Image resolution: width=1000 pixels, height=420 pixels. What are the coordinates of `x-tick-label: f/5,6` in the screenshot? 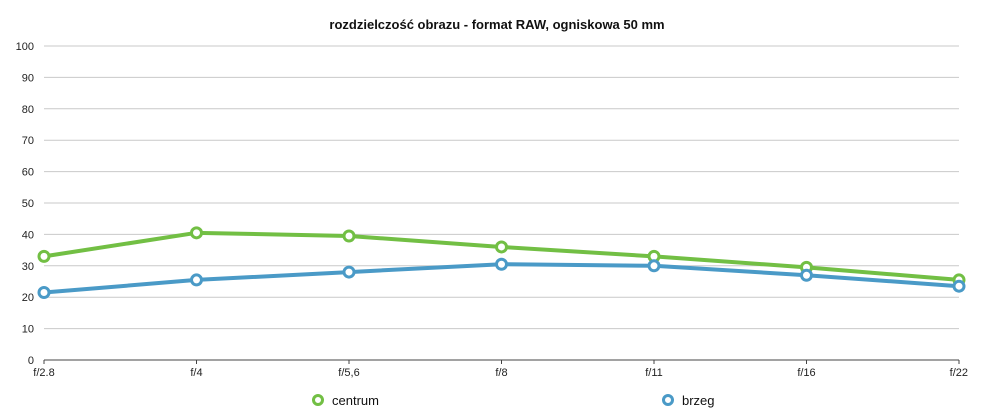 It's located at (348, 373).